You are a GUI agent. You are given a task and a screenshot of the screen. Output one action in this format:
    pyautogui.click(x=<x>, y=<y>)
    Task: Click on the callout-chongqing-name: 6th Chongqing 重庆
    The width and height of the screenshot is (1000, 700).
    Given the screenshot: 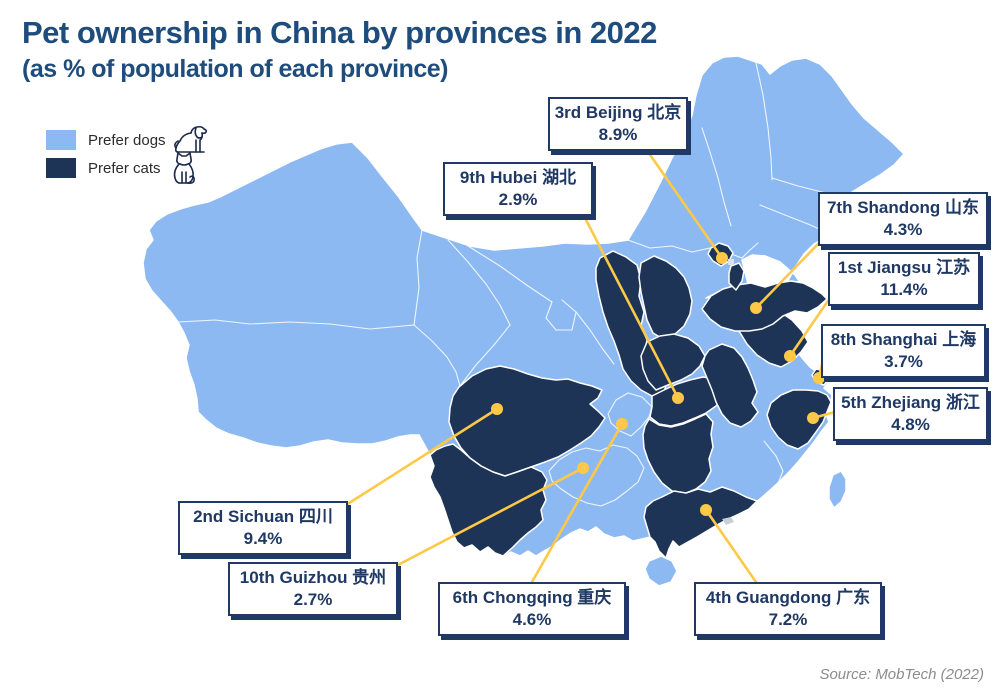 What is the action you would take?
    pyautogui.click(x=532, y=597)
    